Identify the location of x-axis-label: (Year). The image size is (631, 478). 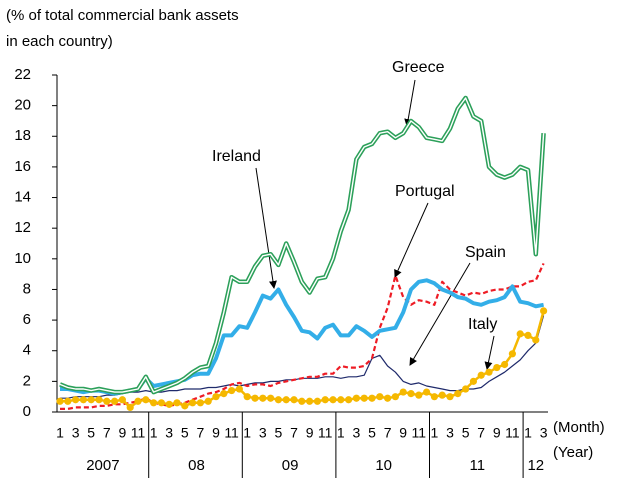
(573, 452).